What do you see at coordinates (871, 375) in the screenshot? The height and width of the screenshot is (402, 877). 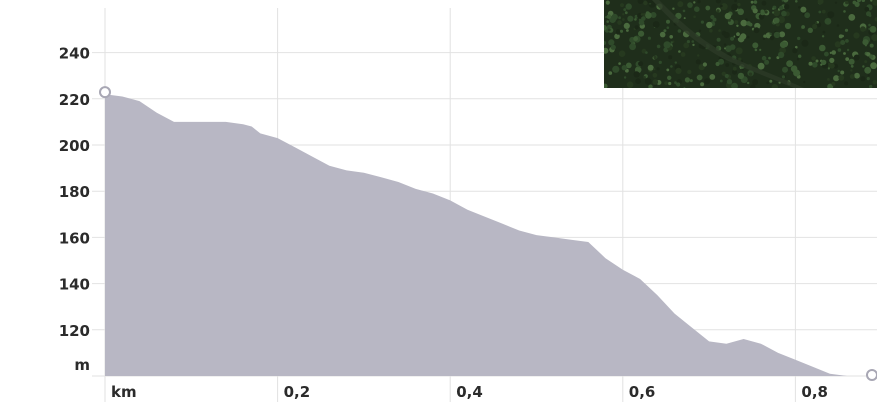 I see `end-marker` at bounding box center [871, 375].